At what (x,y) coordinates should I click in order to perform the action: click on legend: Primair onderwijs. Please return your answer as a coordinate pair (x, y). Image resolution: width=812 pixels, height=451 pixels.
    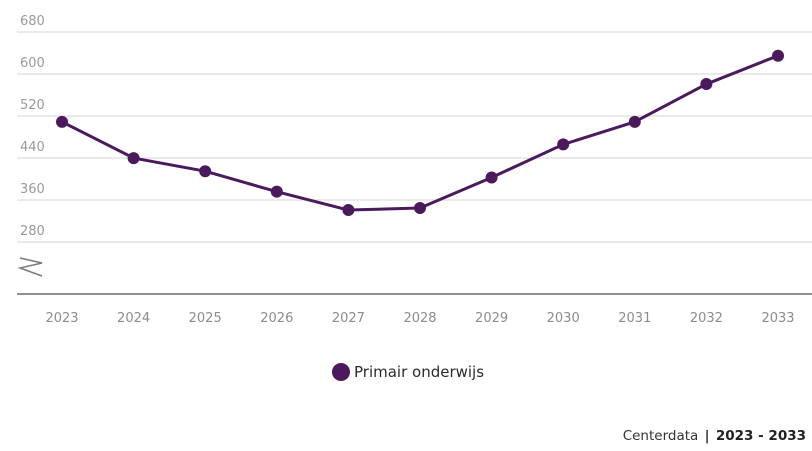
    Looking at the image, I should click on (408, 372).